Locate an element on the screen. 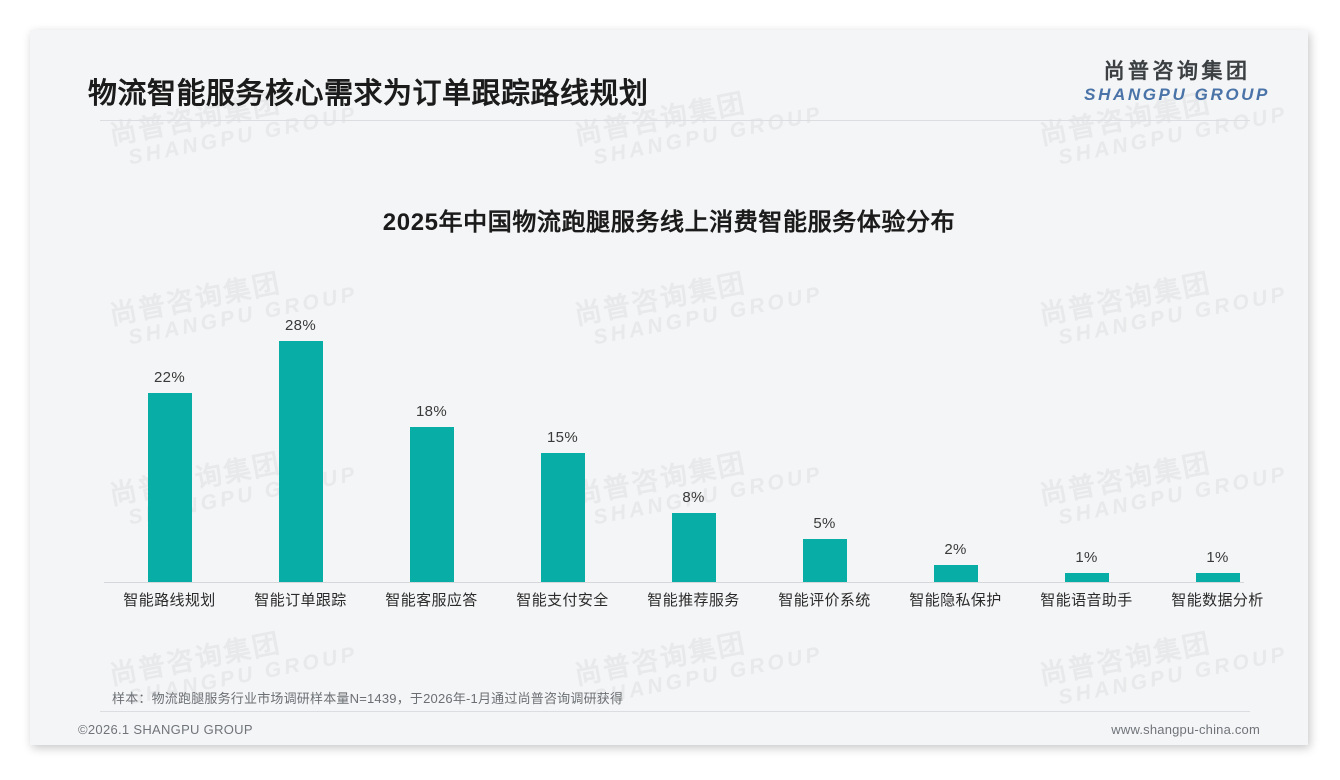 This screenshot has height=780, width=1340. x-axis-label-text: 智能路线规划 is located at coordinates (169, 600).